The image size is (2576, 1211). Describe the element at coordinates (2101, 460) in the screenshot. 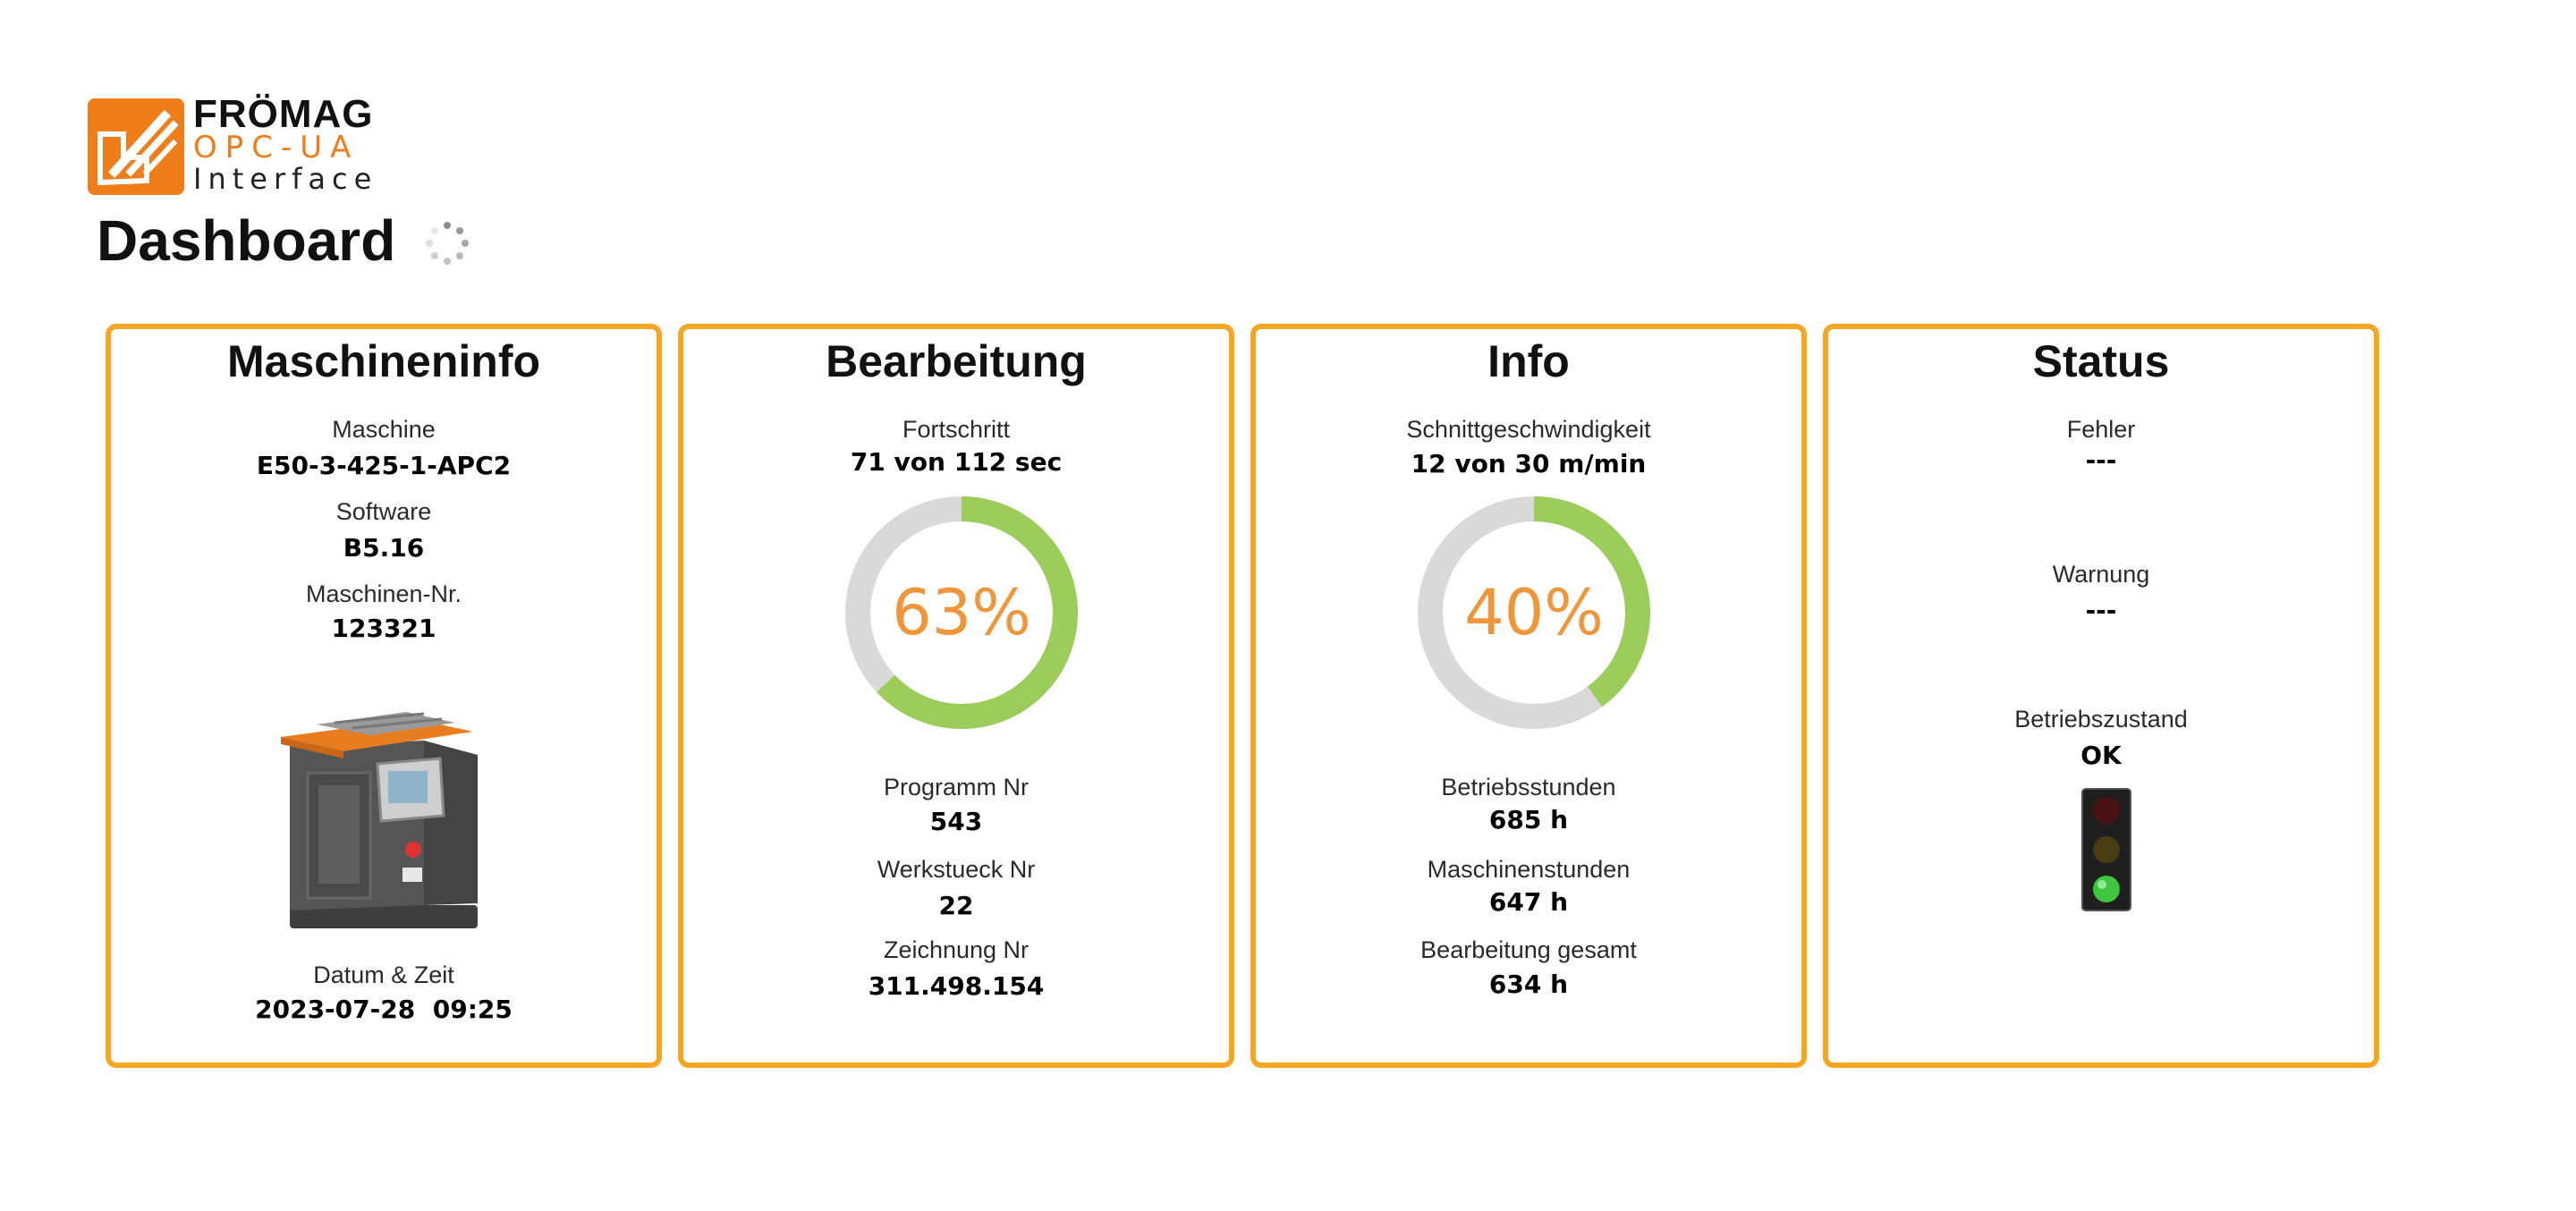

I see `fehler-value: ---` at that location.